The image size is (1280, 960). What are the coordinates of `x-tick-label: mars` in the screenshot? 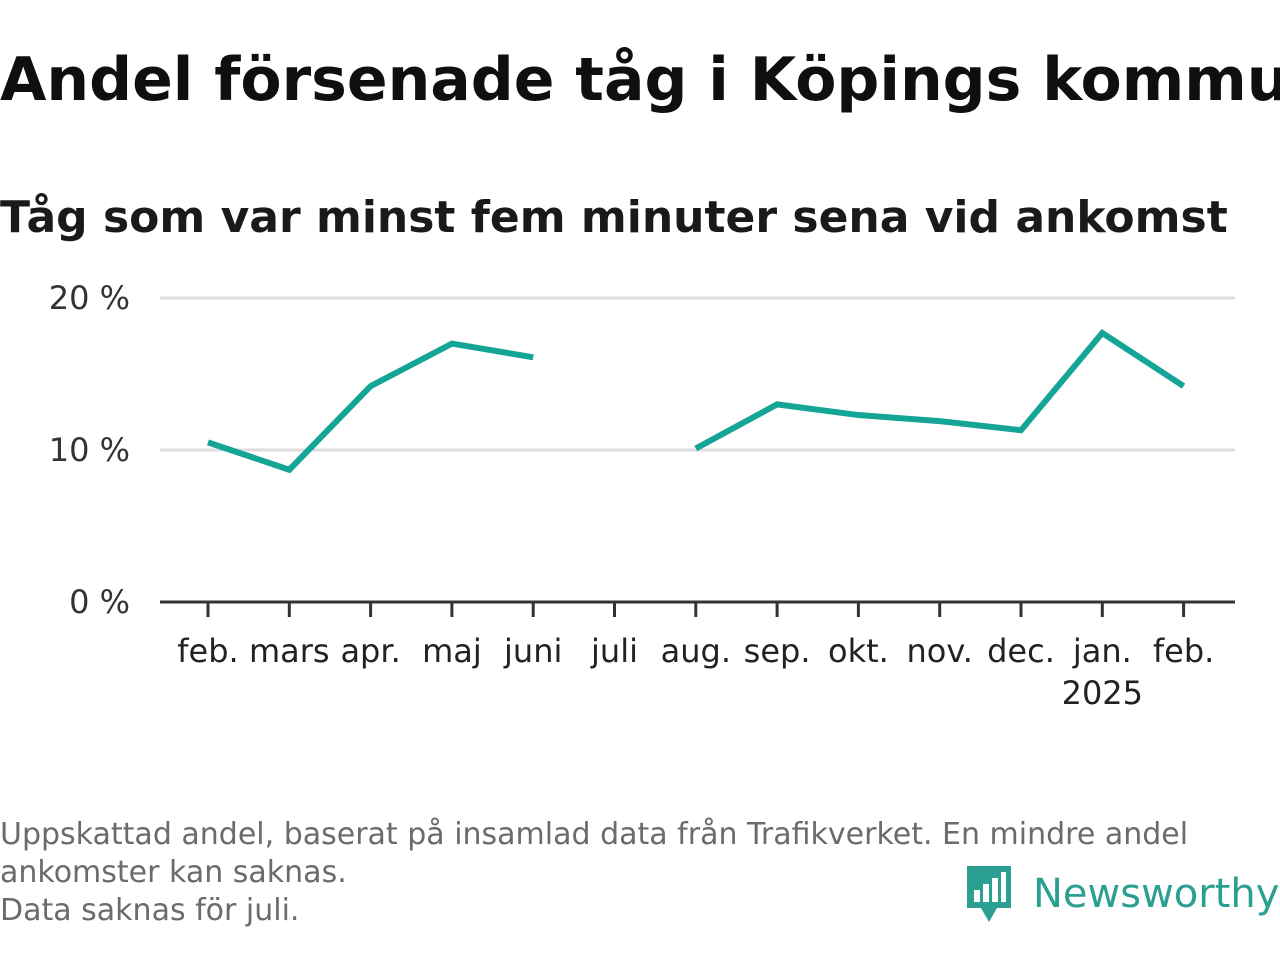 It's located at (289, 651).